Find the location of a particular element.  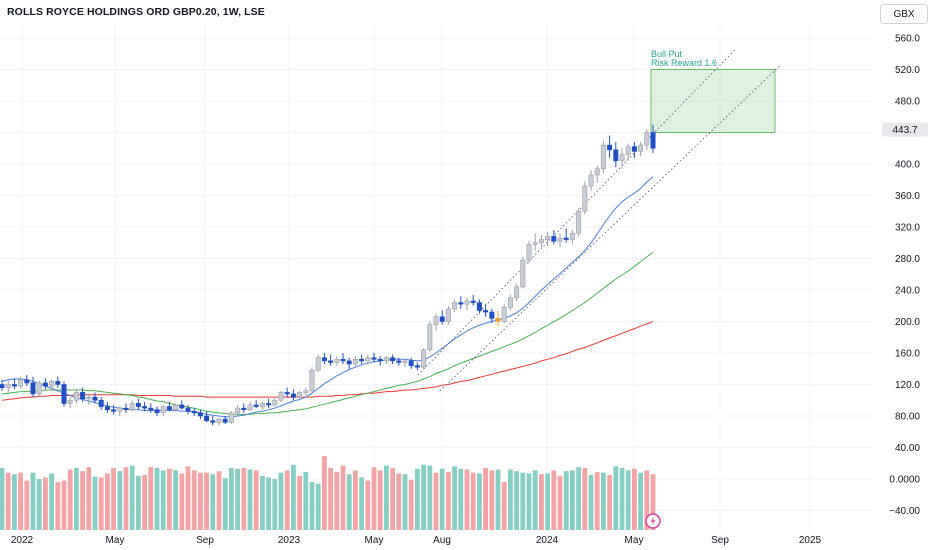

x-tick-label: 2024 is located at coordinates (547, 540).